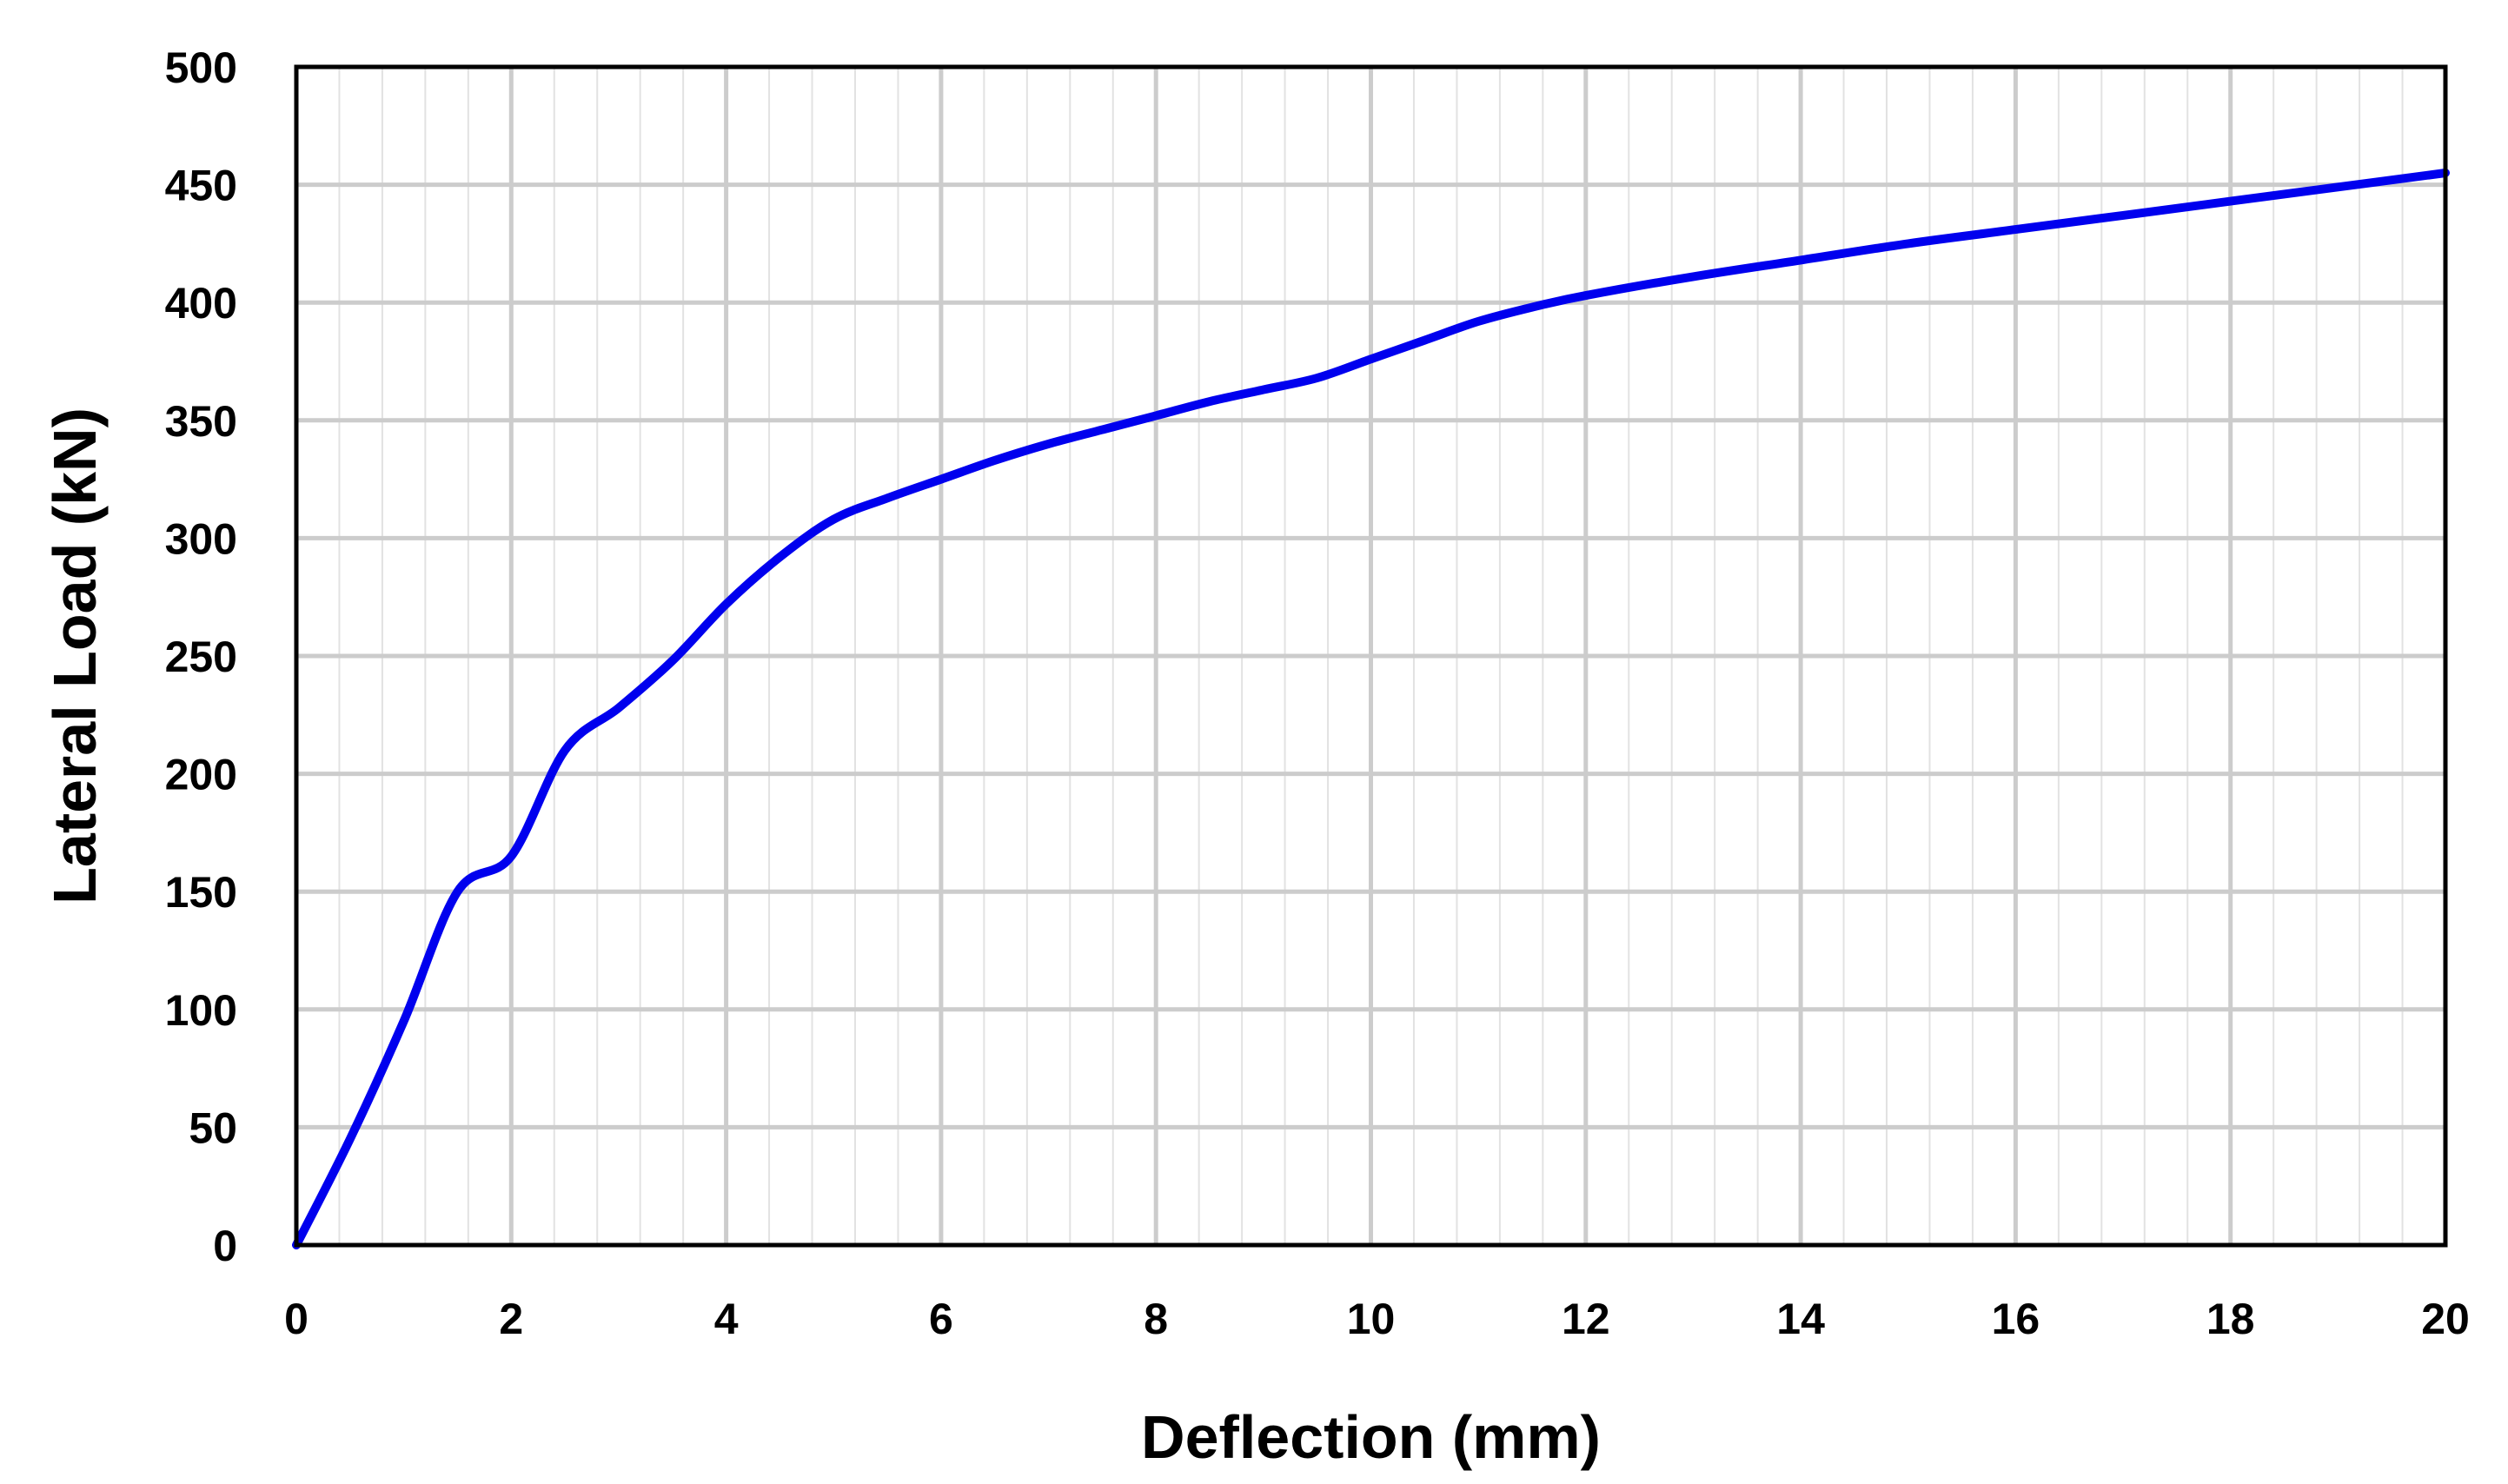 The height and width of the screenshot is (1484, 2508). Describe the element at coordinates (727, 1319) in the screenshot. I see `x-tick-label: 4` at that location.